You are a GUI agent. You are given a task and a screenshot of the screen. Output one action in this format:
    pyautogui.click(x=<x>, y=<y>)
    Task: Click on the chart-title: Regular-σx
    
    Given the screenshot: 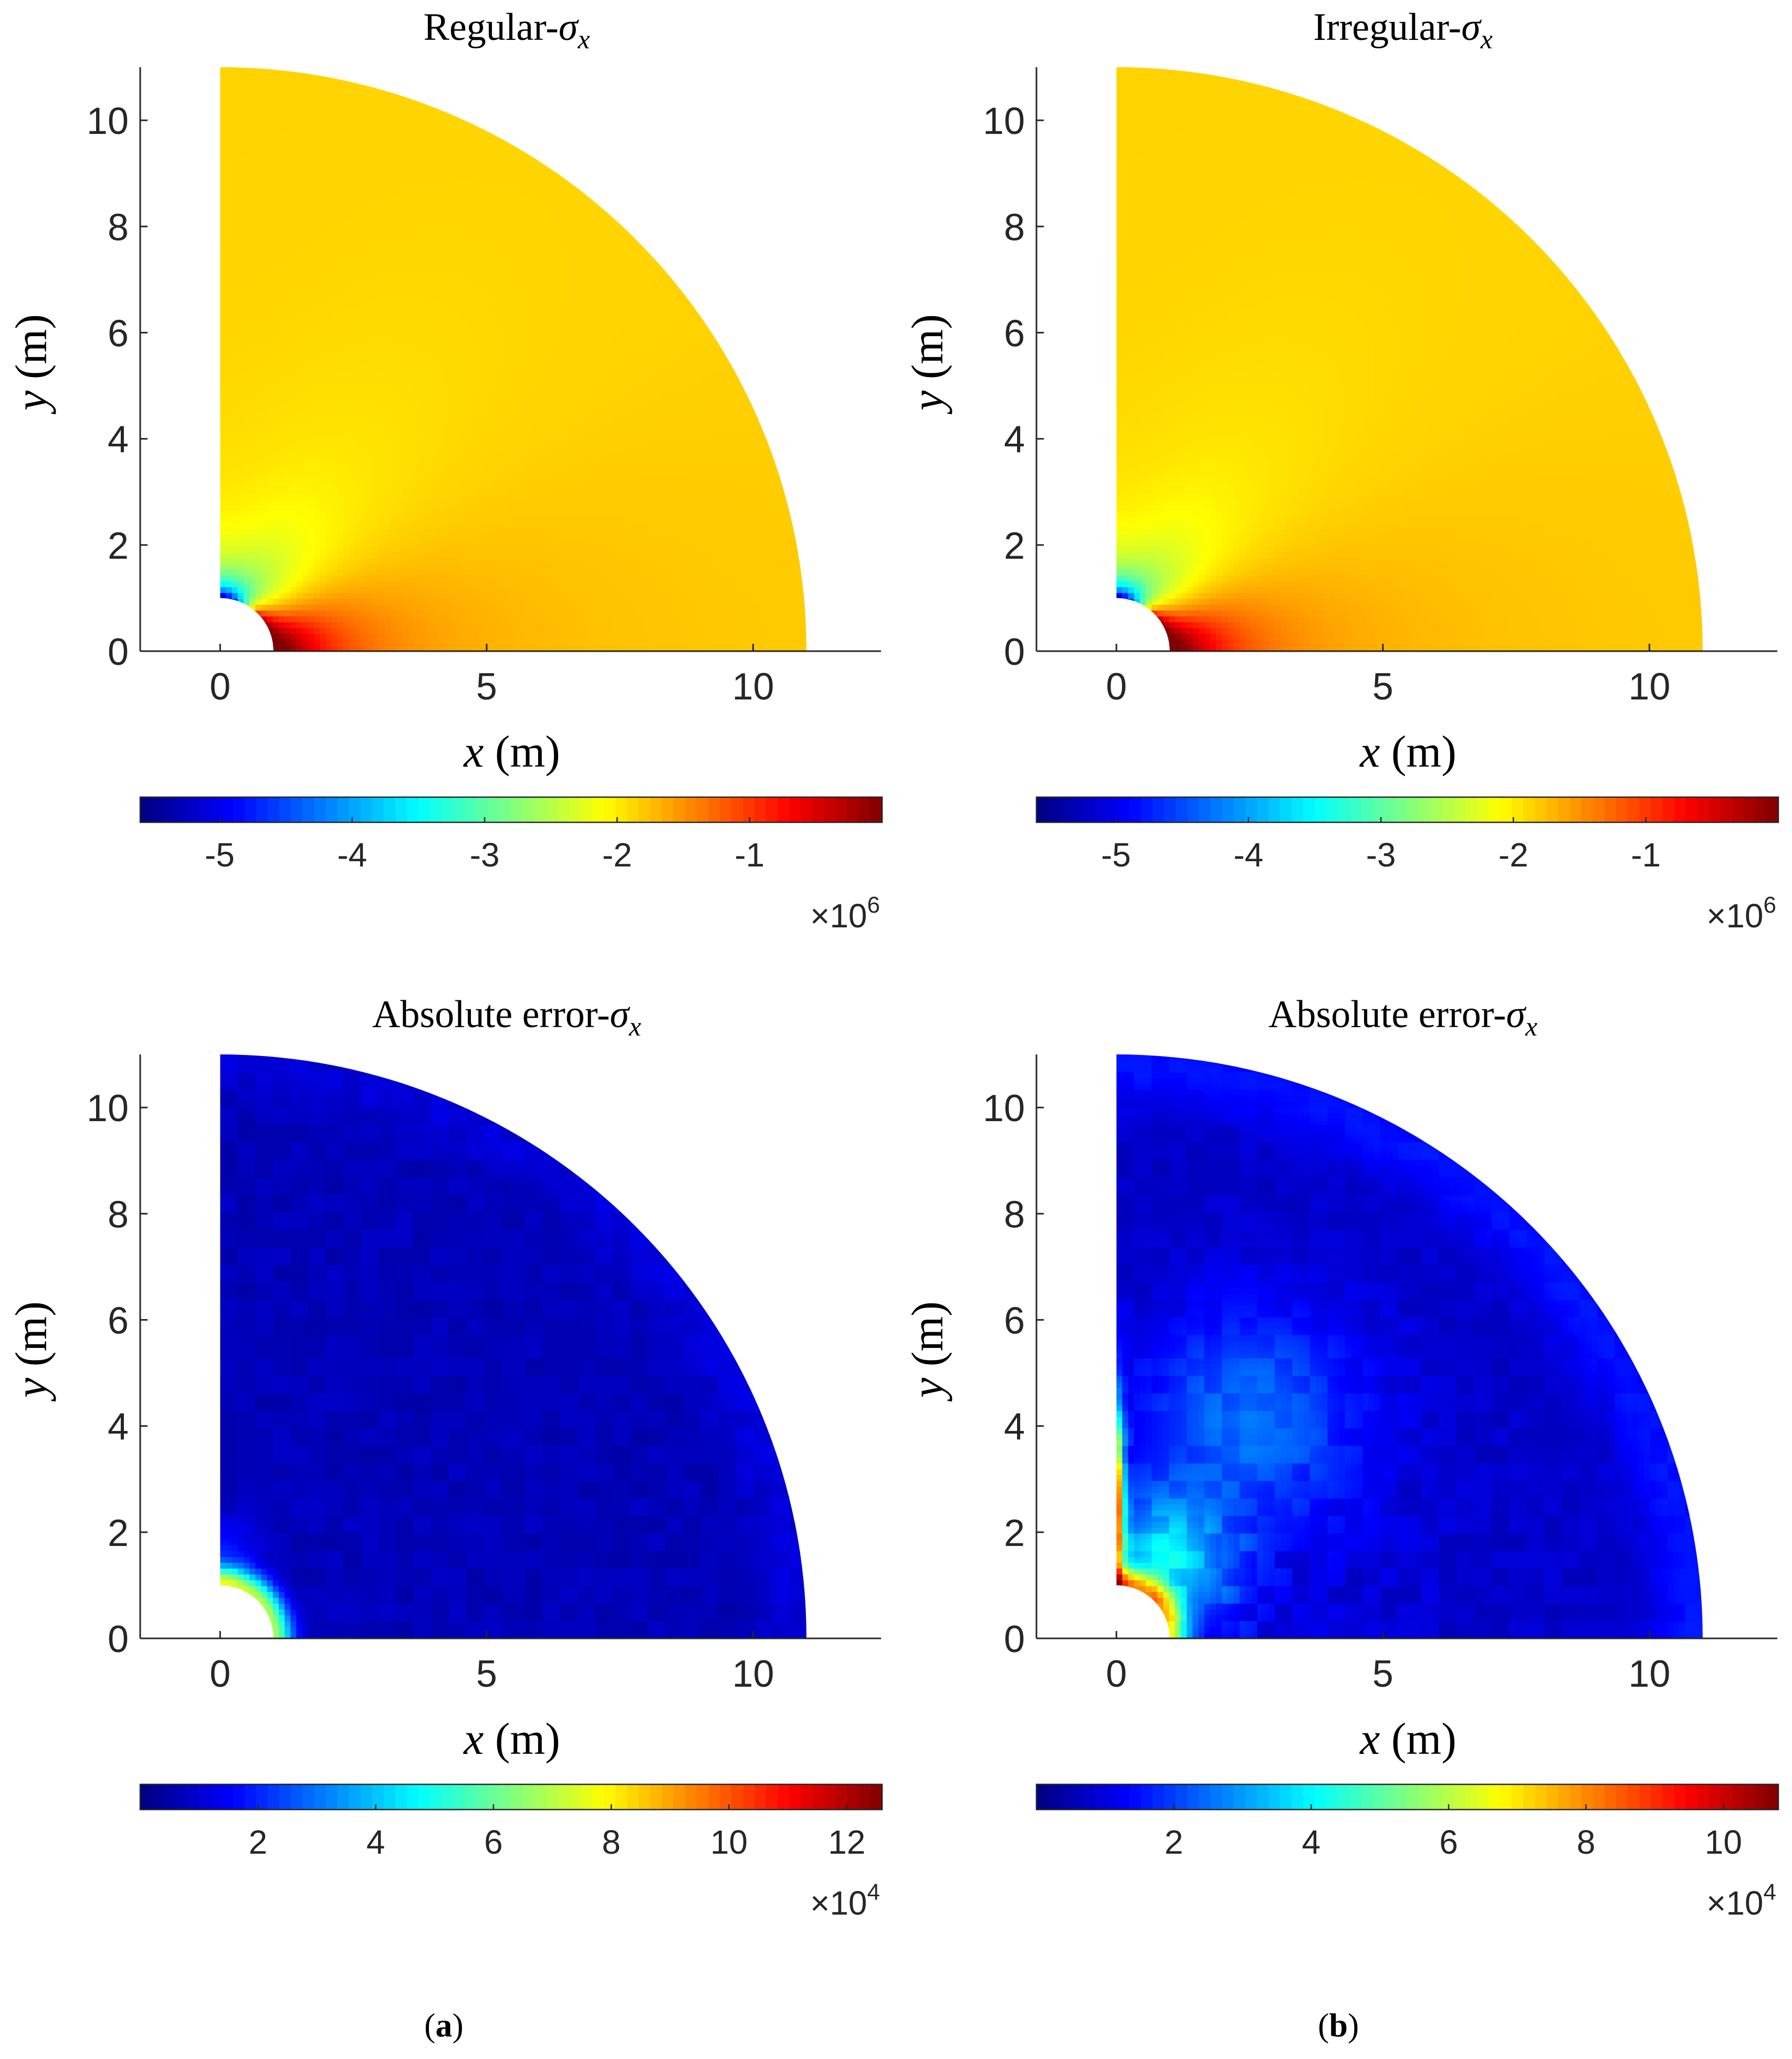 What is the action you would take?
    pyautogui.click(x=506, y=30)
    